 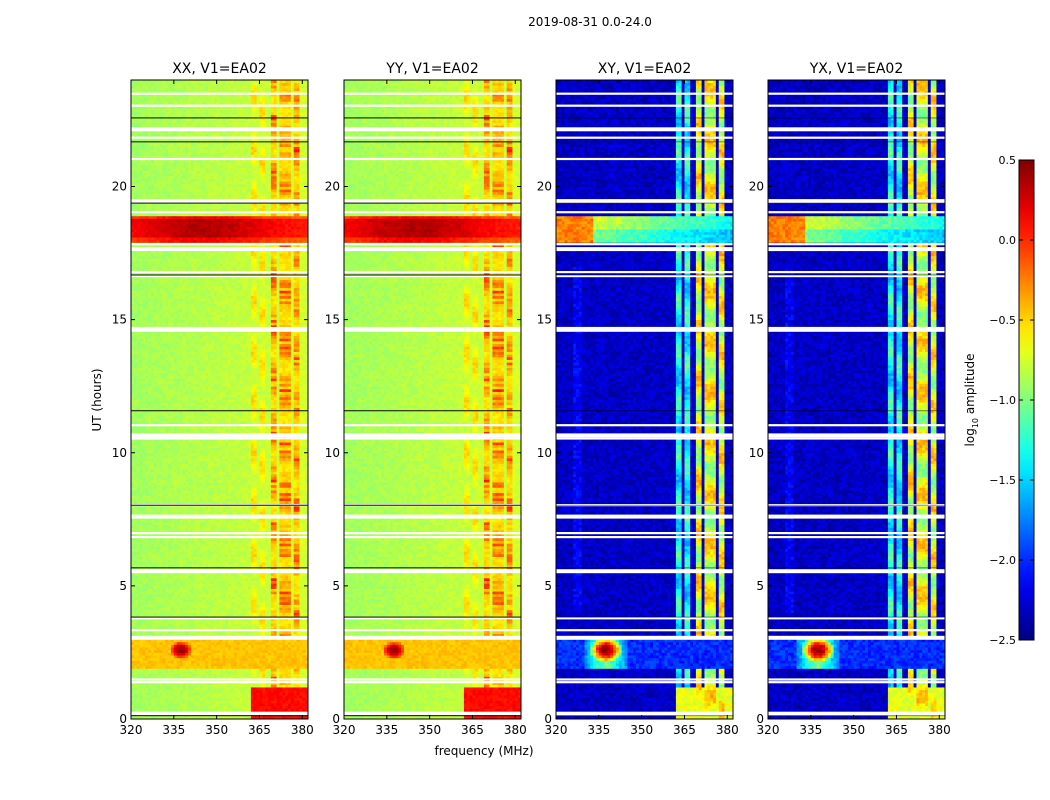 What do you see at coordinates (856, 69) in the screenshot?
I see `panel-title: YX, V1=EA02` at bounding box center [856, 69].